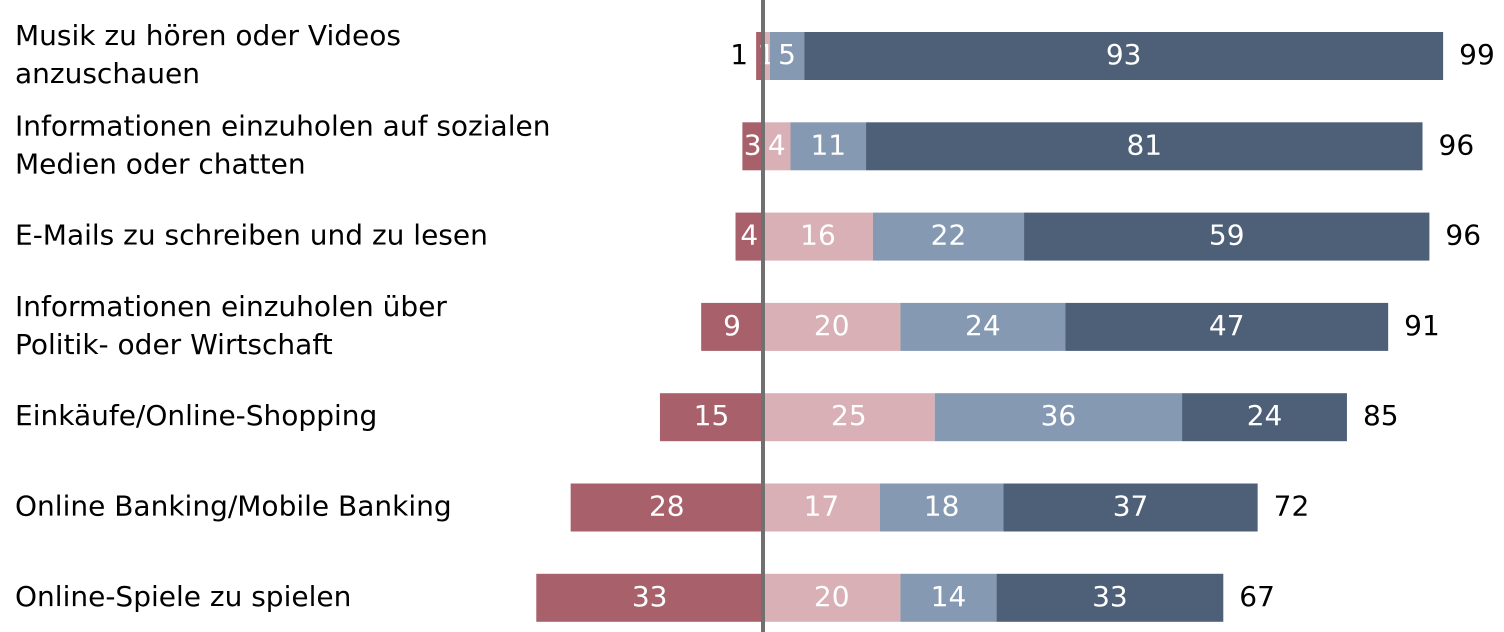  I want to click on category-label: anzuschauen, so click(107, 73).